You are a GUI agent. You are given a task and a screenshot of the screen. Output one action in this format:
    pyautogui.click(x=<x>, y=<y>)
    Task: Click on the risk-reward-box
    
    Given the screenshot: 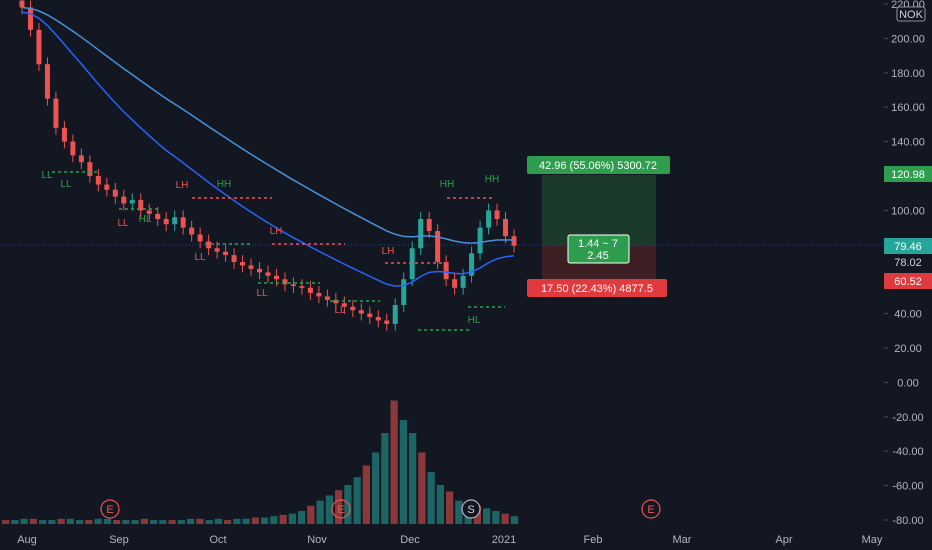 What is the action you would take?
    pyautogui.click(x=598, y=249)
    